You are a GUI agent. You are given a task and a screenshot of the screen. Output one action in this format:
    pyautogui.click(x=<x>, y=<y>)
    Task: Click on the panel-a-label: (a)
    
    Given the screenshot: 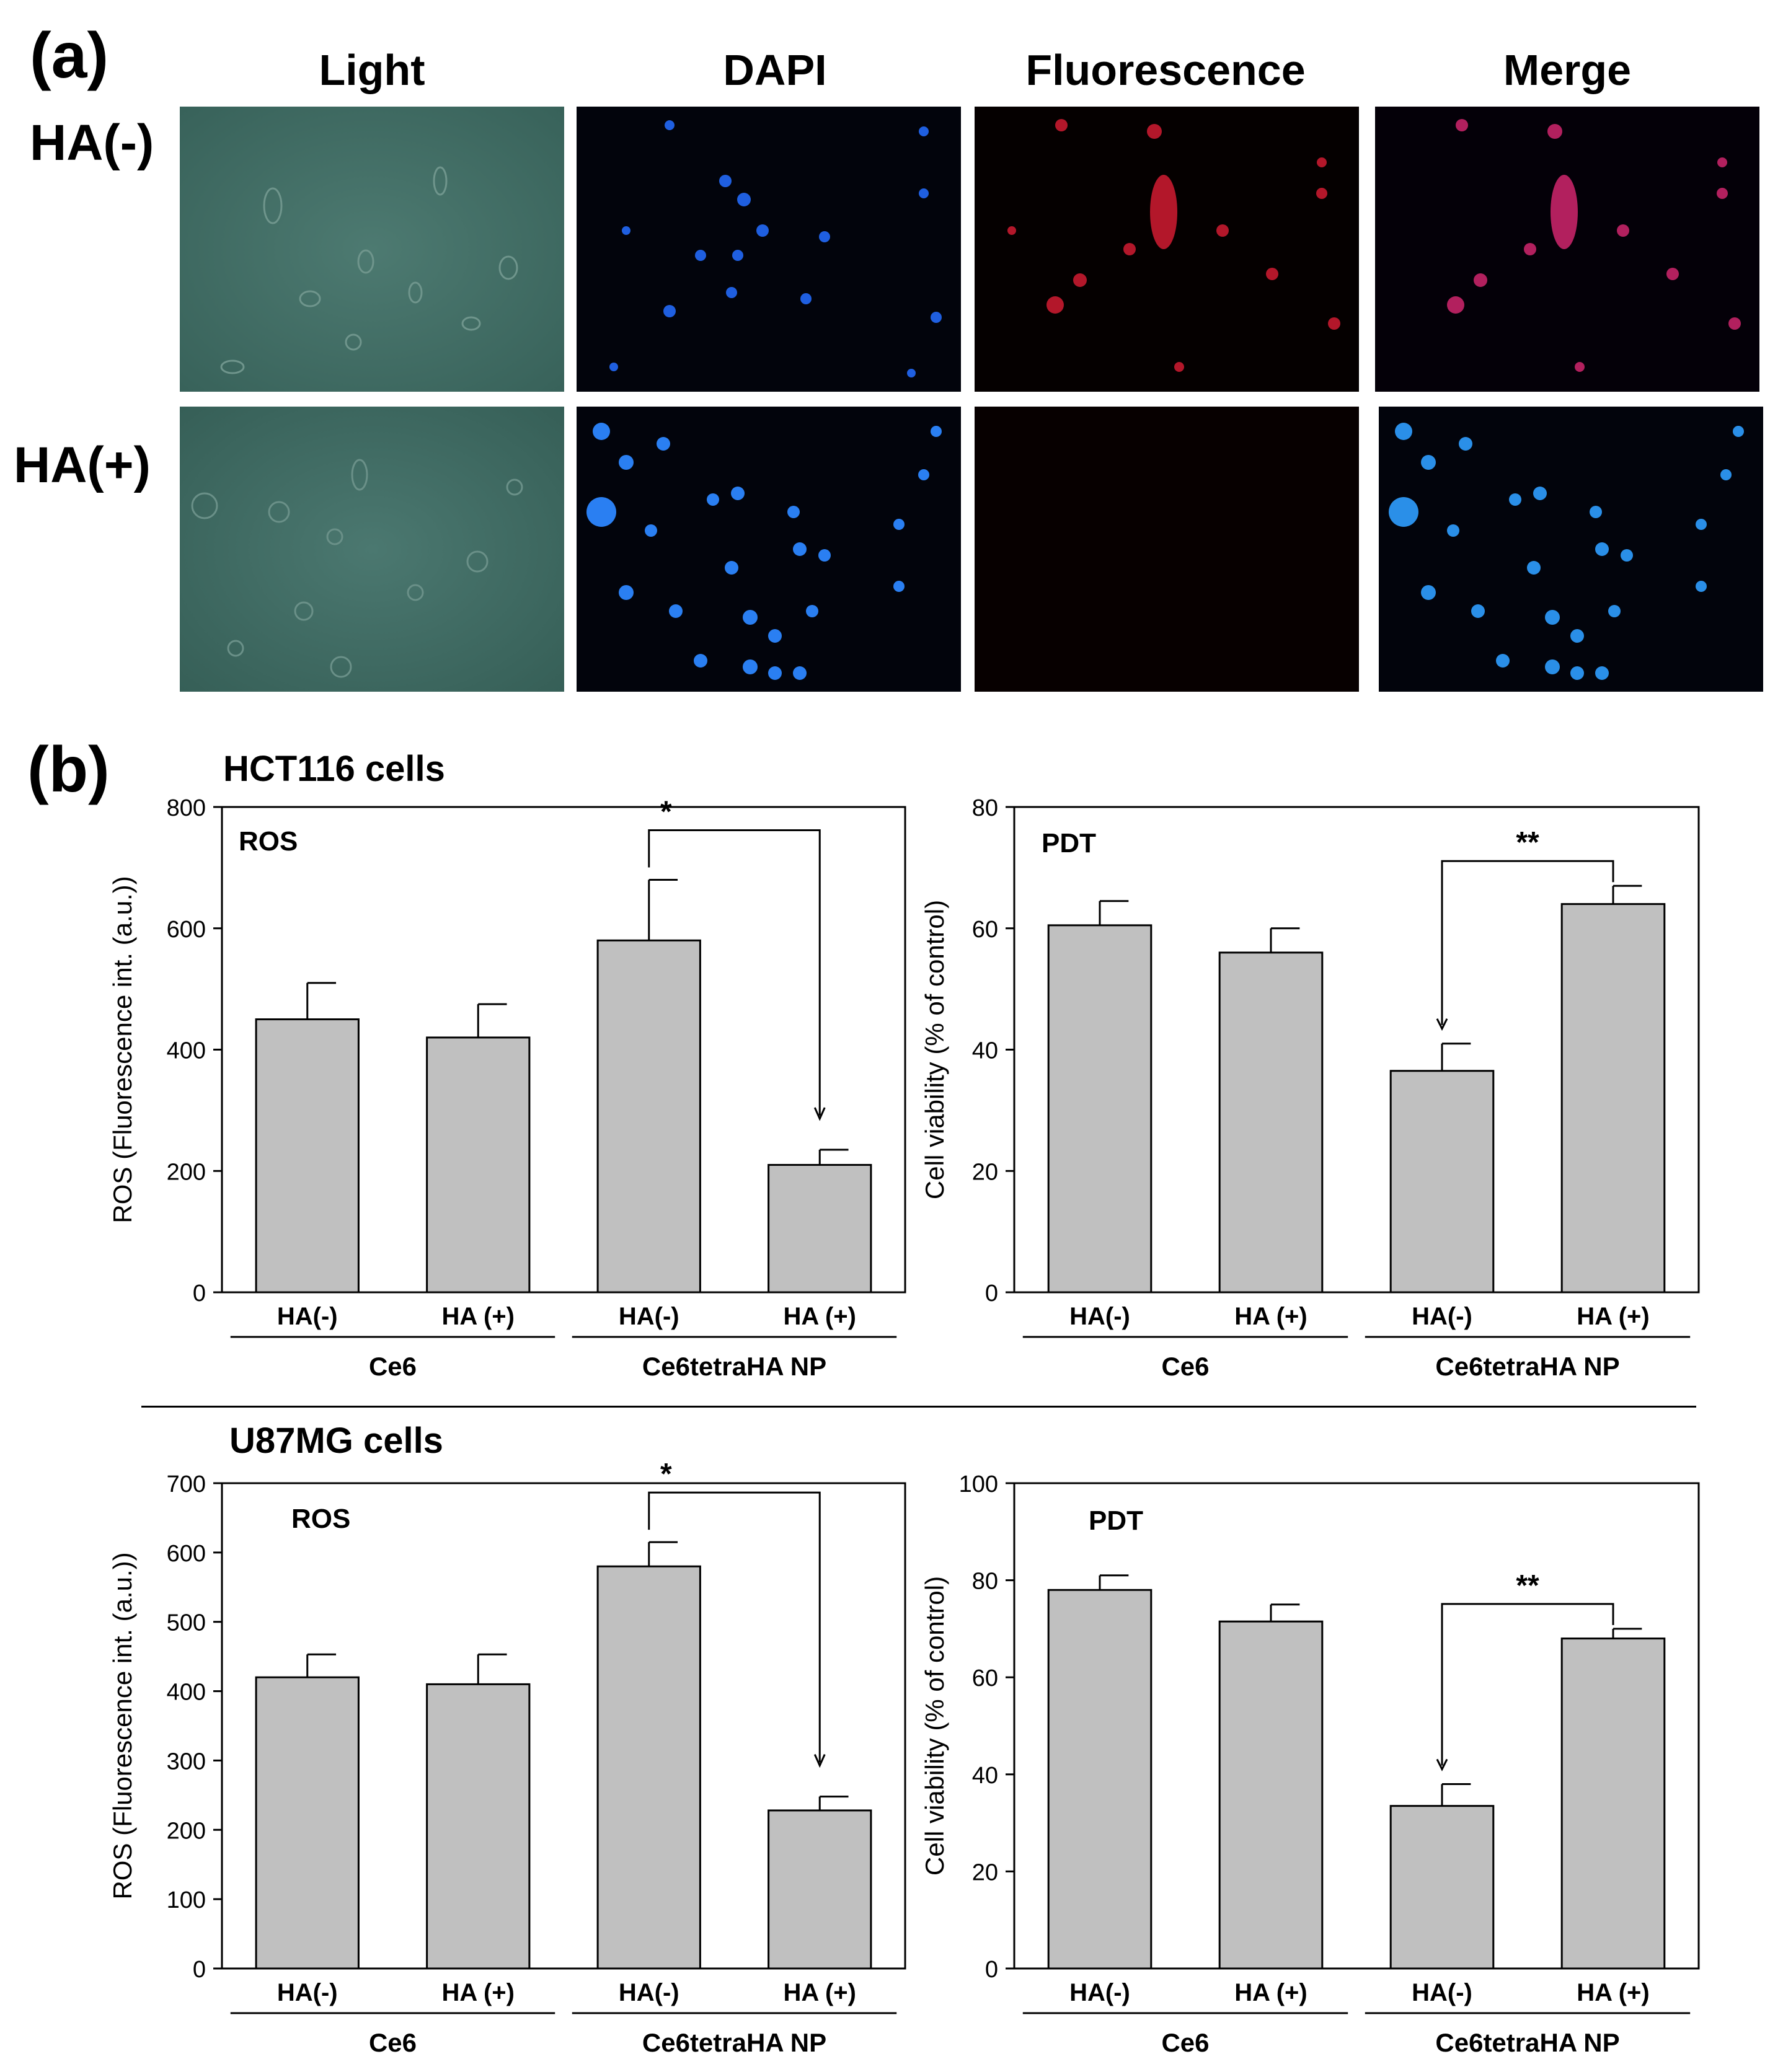 What is the action you would take?
    pyautogui.click(x=69, y=56)
    